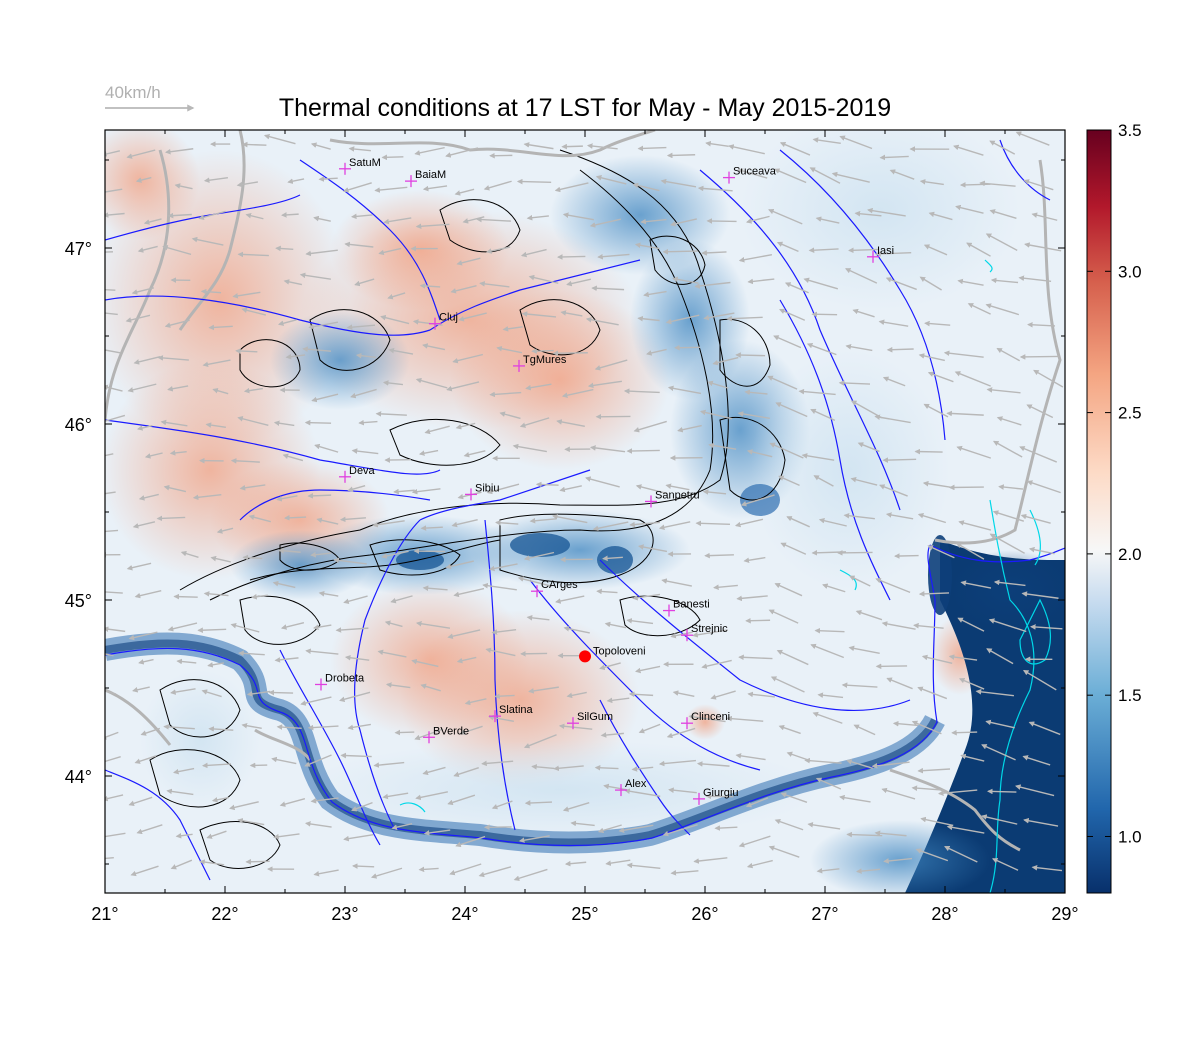 The image size is (1200, 1050). What do you see at coordinates (677, 495) in the screenshot?
I see `city-label: Sanpetru` at bounding box center [677, 495].